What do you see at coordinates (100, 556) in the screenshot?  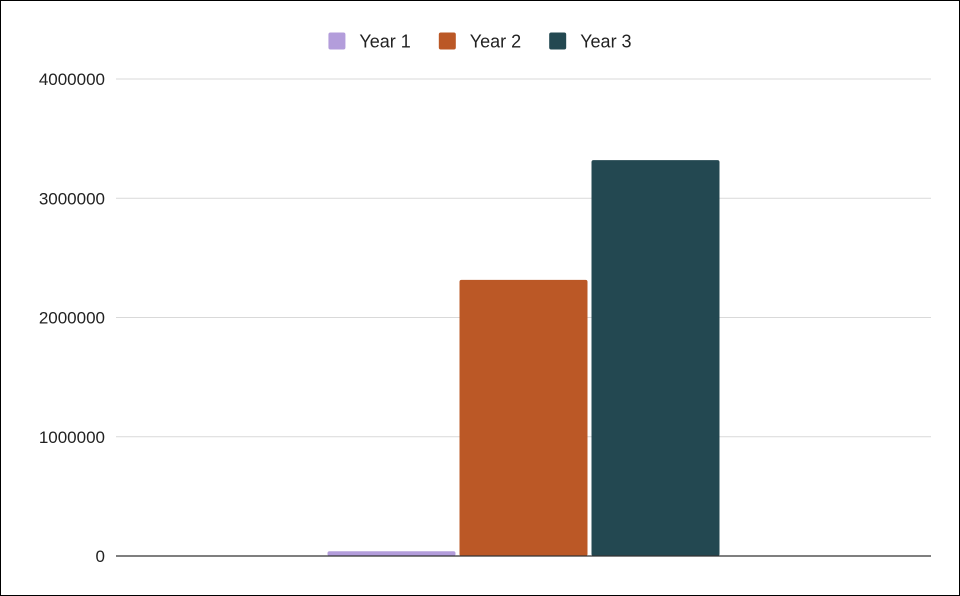 I see `y-tick-label: 0` at bounding box center [100, 556].